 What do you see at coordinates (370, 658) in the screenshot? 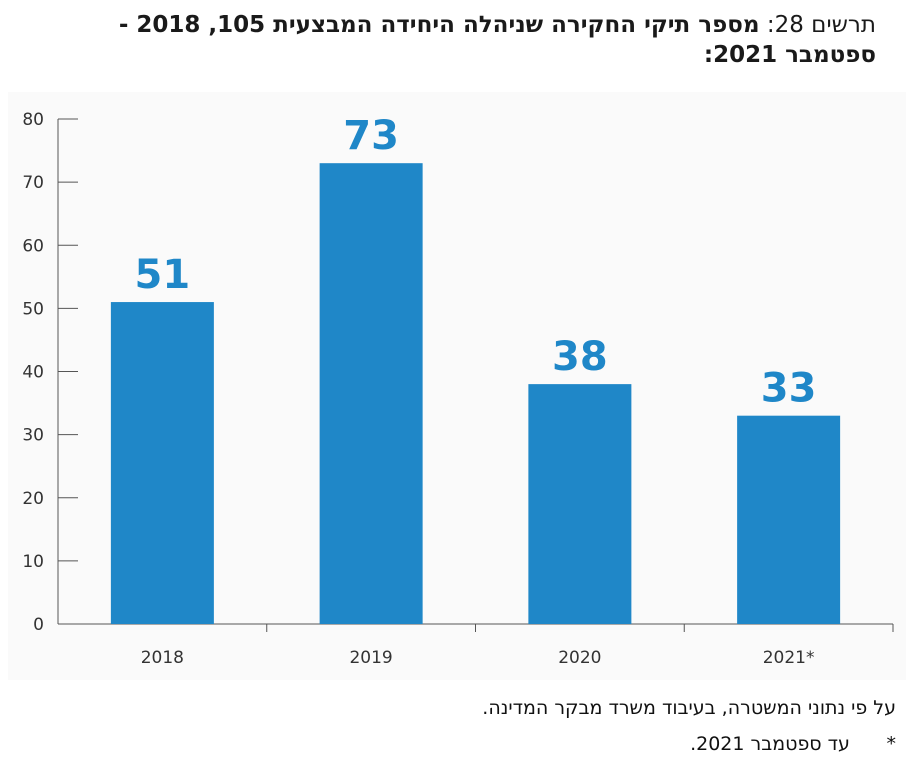
I see `x-tick-label: 2019` at bounding box center [370, 658].